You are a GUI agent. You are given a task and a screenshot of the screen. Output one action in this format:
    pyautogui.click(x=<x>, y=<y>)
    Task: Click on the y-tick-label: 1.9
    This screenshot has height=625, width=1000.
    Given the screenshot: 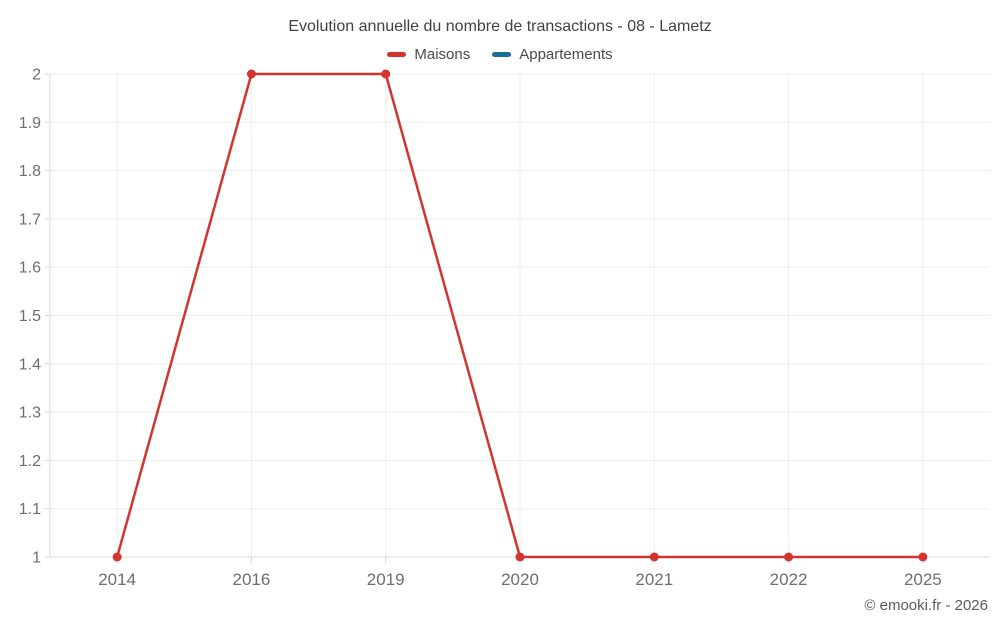 What is the action you would take?
    pyautogui.click(x=30, y=123)
    